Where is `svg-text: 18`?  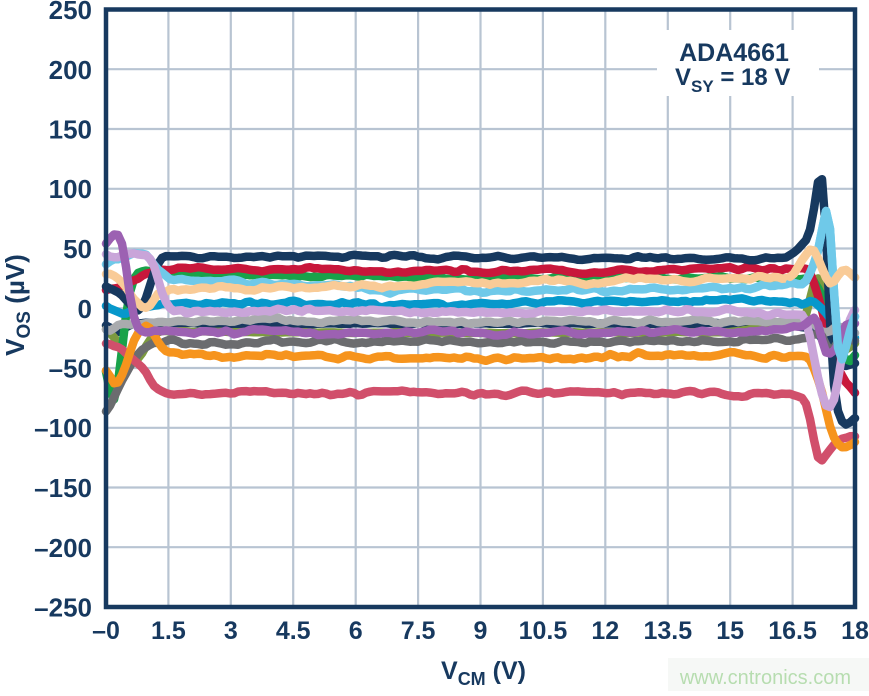 svg-text: 18 is located at coordinates (855, 631).